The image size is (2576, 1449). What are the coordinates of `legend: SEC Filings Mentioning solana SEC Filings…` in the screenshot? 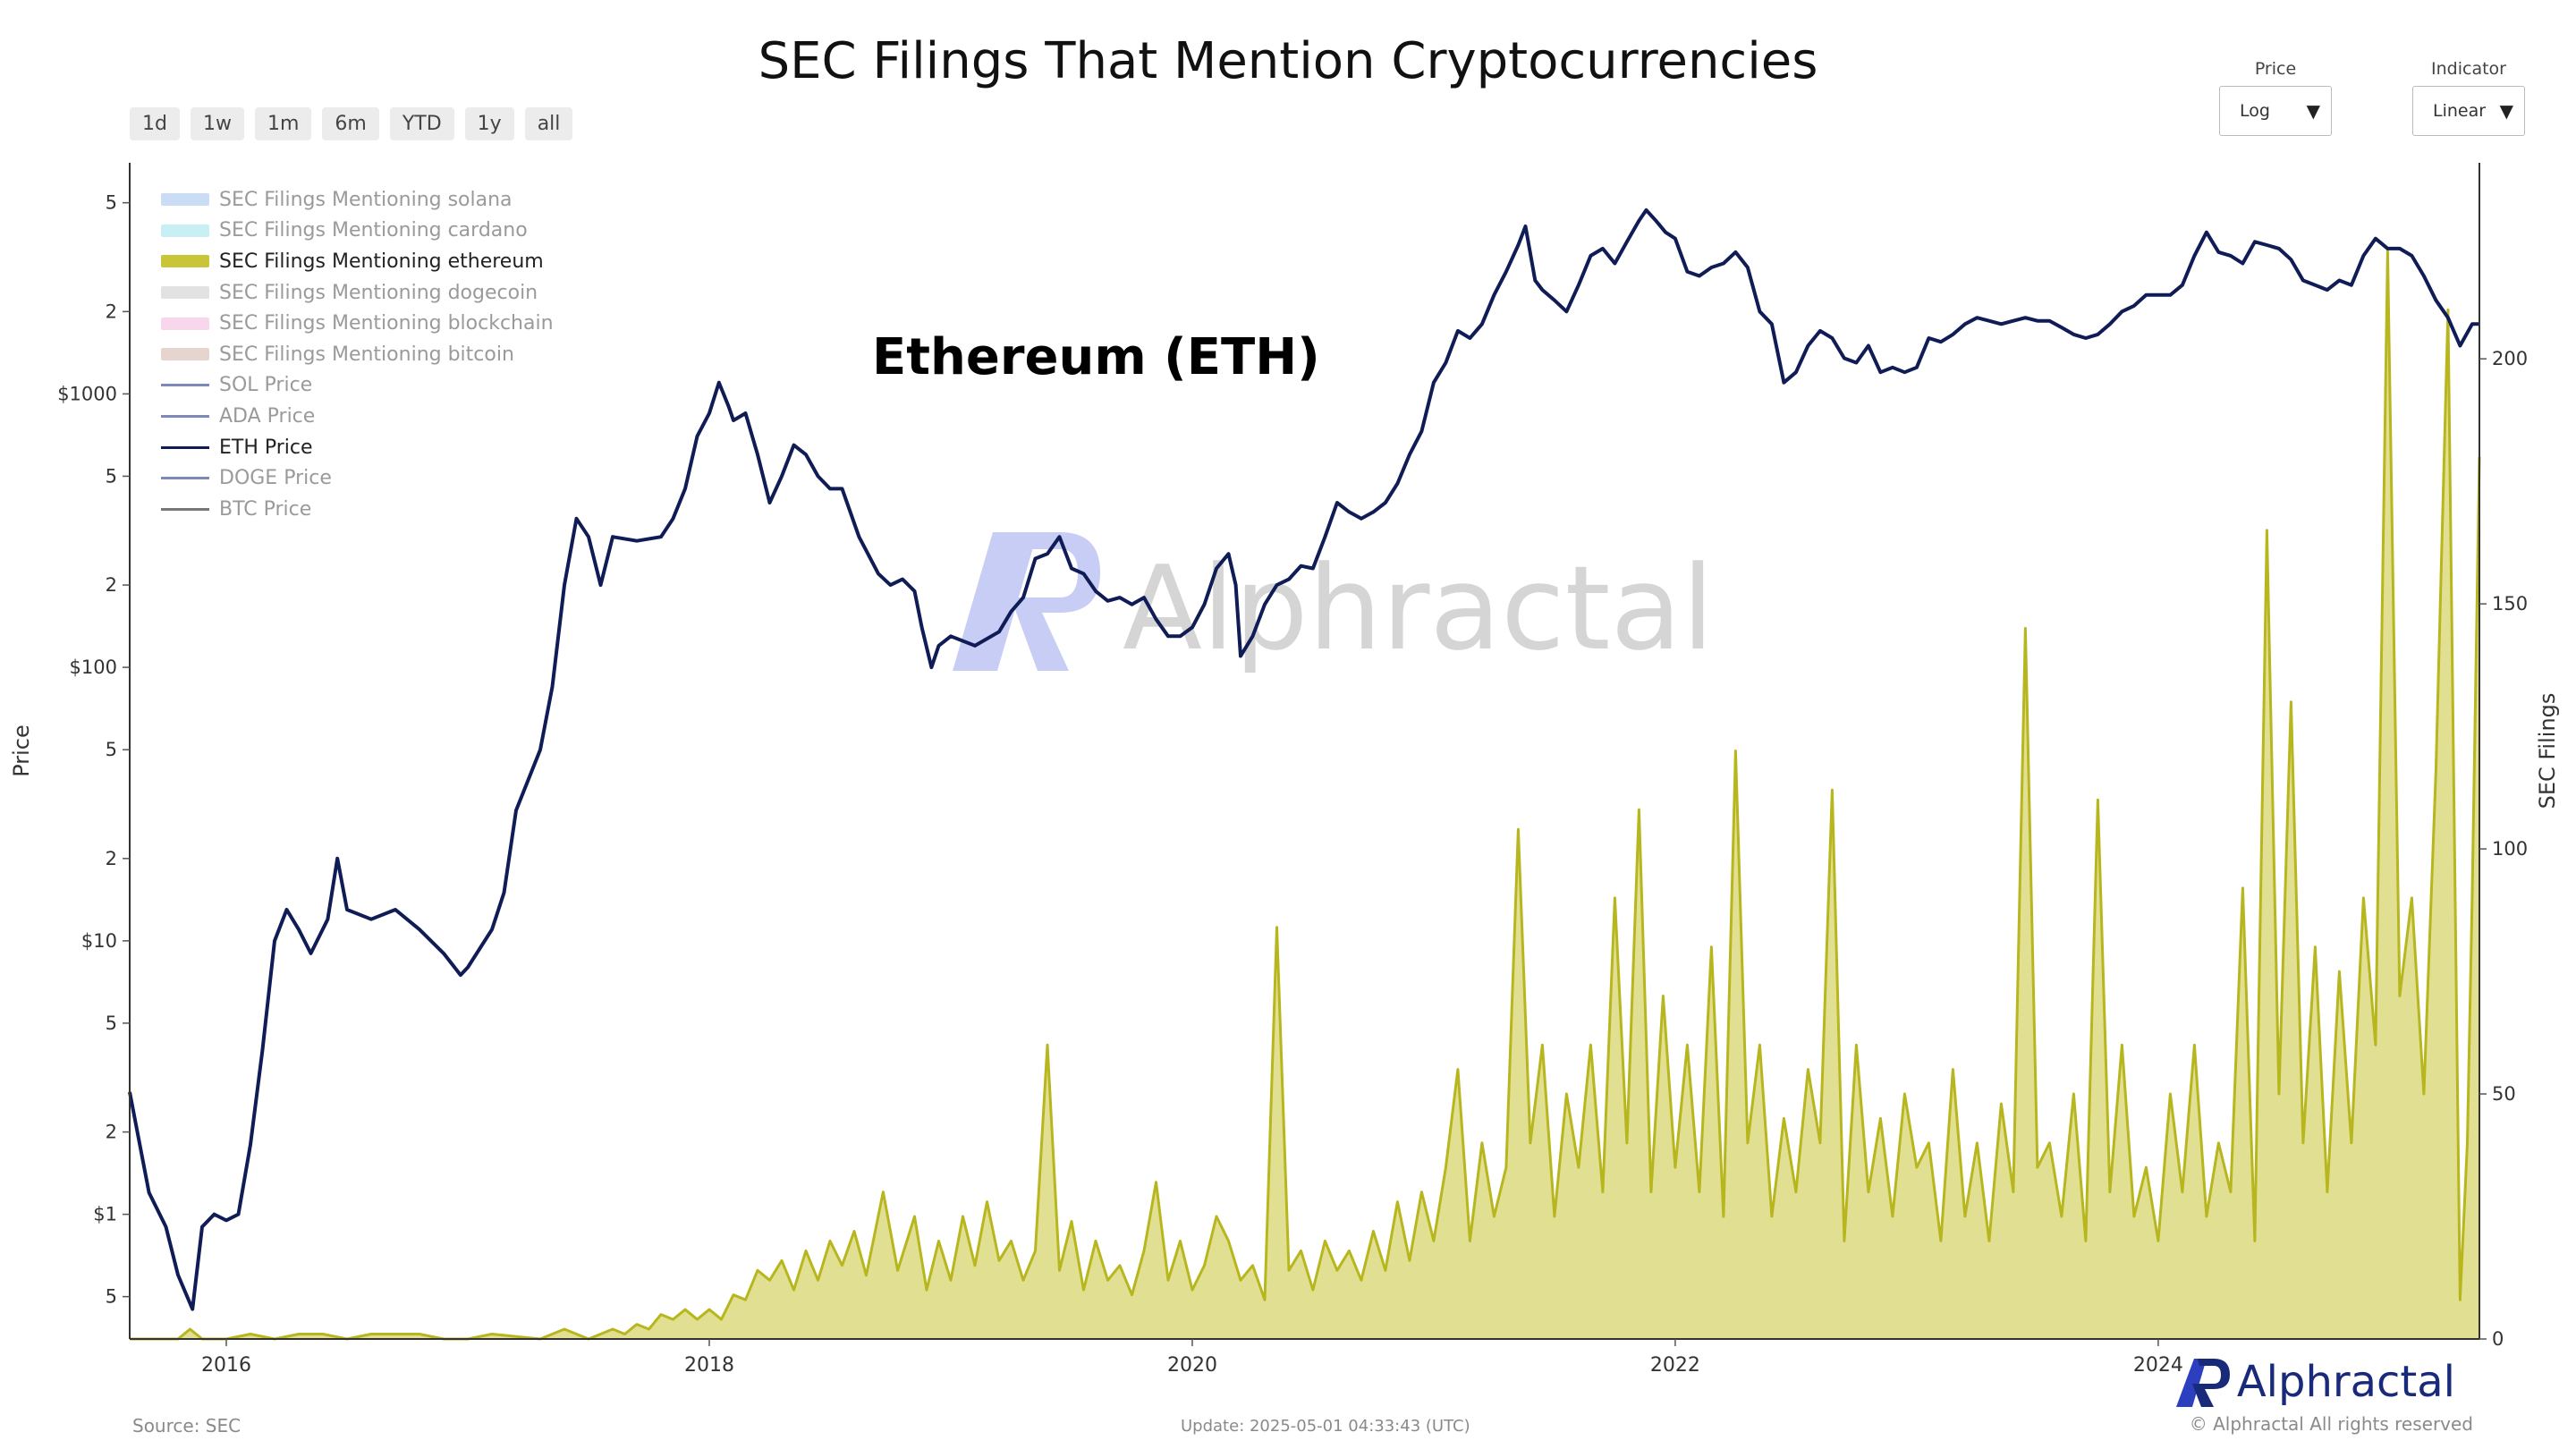 It's located at (357, 354).